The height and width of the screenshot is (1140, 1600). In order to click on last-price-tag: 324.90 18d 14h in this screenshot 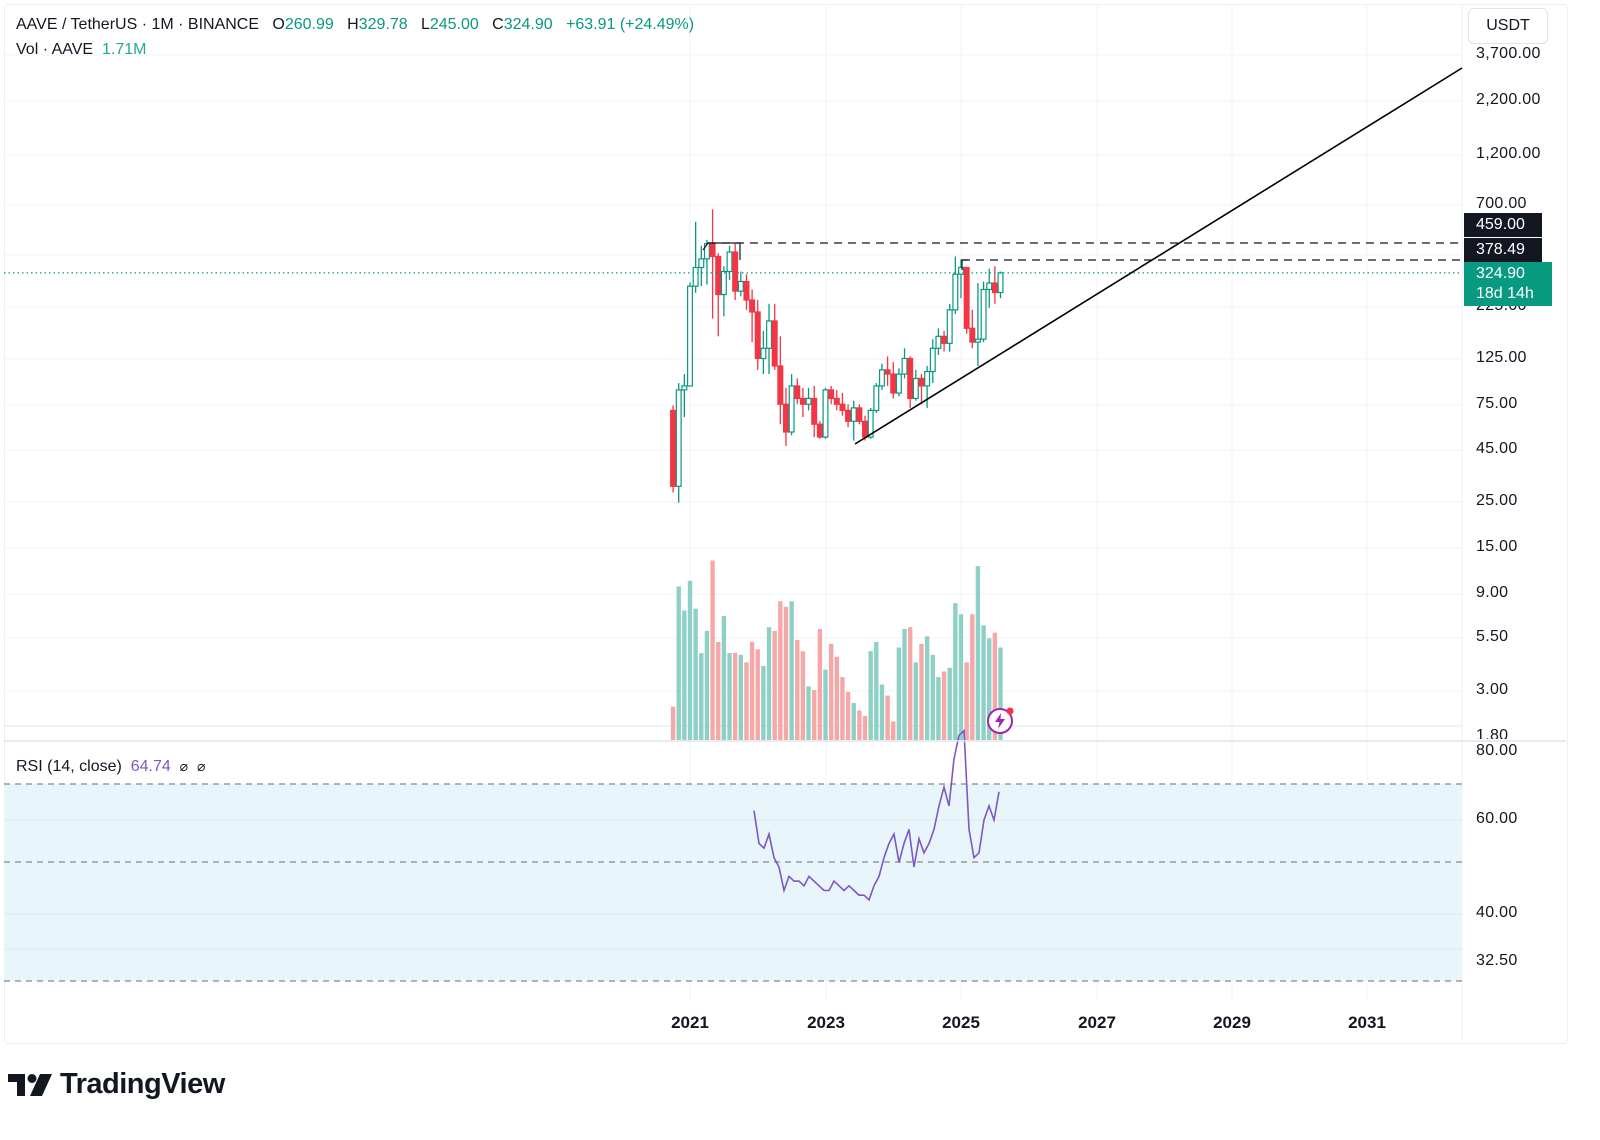, I will do `click(1508, 284)`.